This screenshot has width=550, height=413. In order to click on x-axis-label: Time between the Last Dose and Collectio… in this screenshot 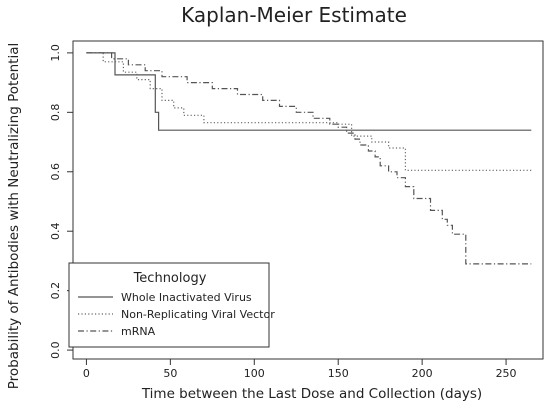, I will do `click(311, 394)`.